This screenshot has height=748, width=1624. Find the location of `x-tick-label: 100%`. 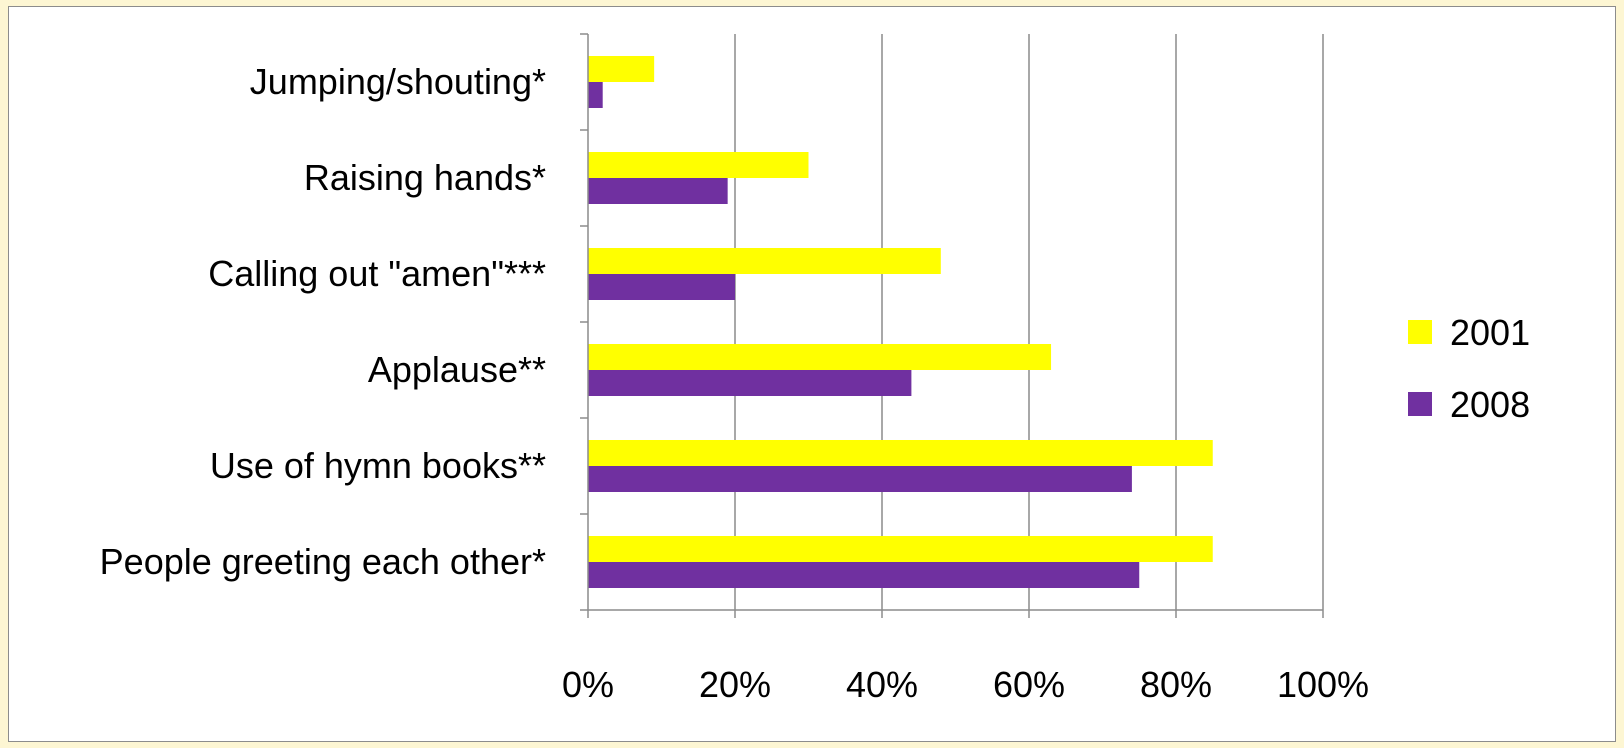

x-tick-label: 100% is located at coordinates (1323, 684).